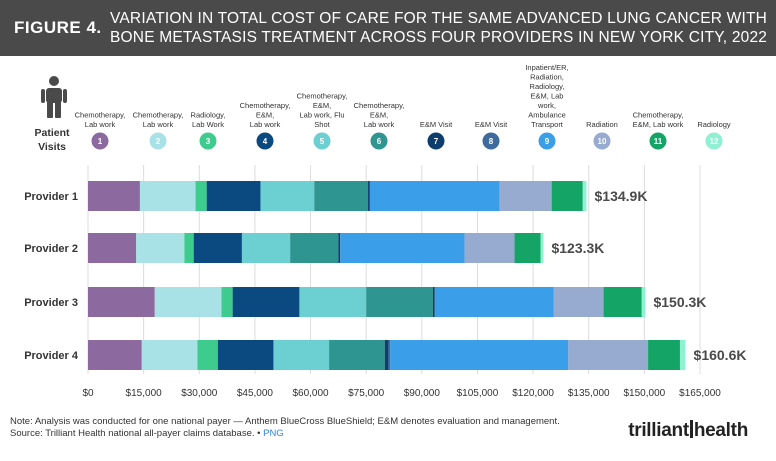 Image resolution: width=776 pixels, height=461 pixels. What do you see at coordinates (310, 393) in the screenshot?
I see `x-tick-label: $60,000` at bounding box center [310, 393].